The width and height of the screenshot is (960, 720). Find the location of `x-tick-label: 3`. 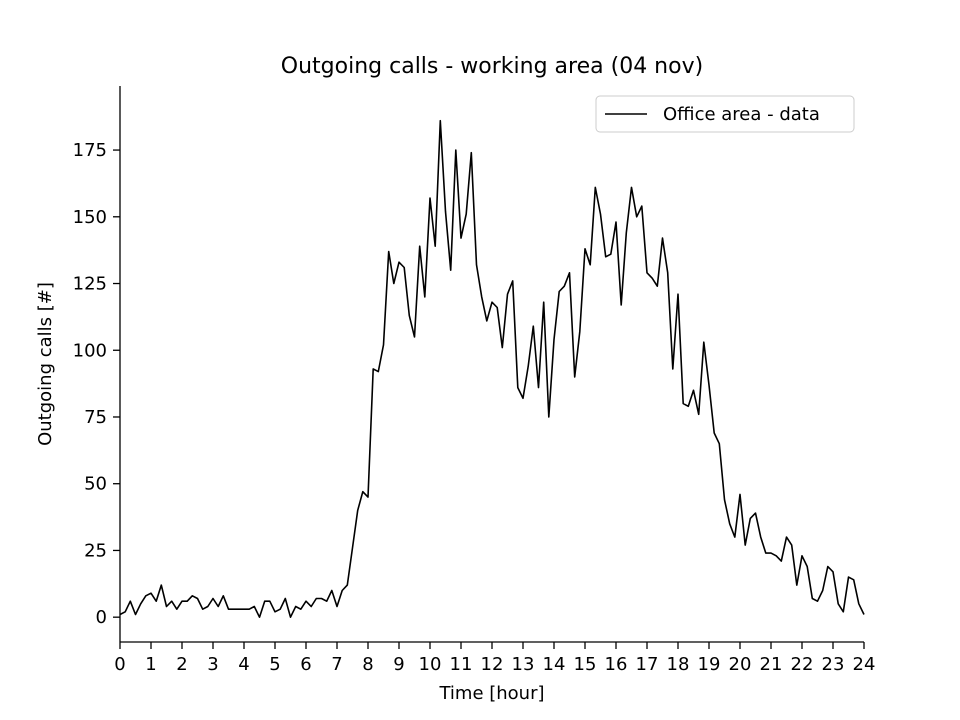

x-tick-label: 3 is located at coordinates (212, 664).